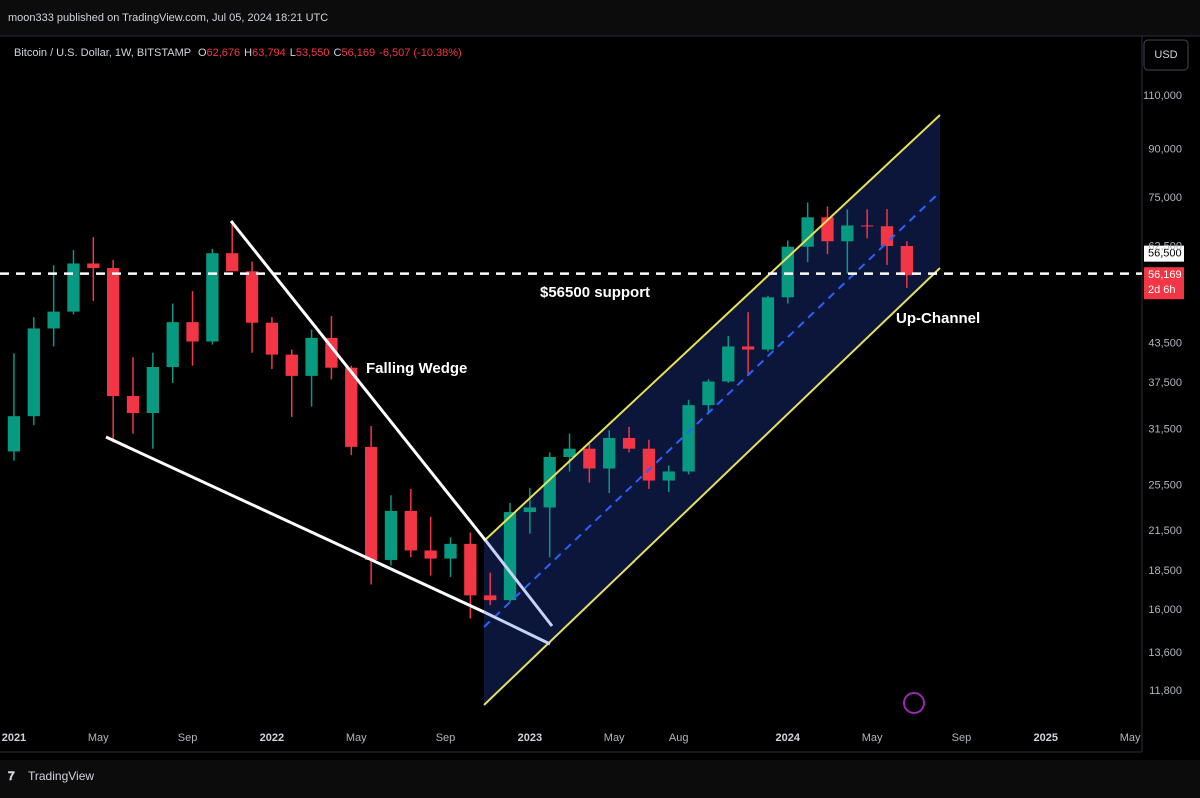 The image size is (1200, 798). I want to click on last-price-box, so click(1164, 283).